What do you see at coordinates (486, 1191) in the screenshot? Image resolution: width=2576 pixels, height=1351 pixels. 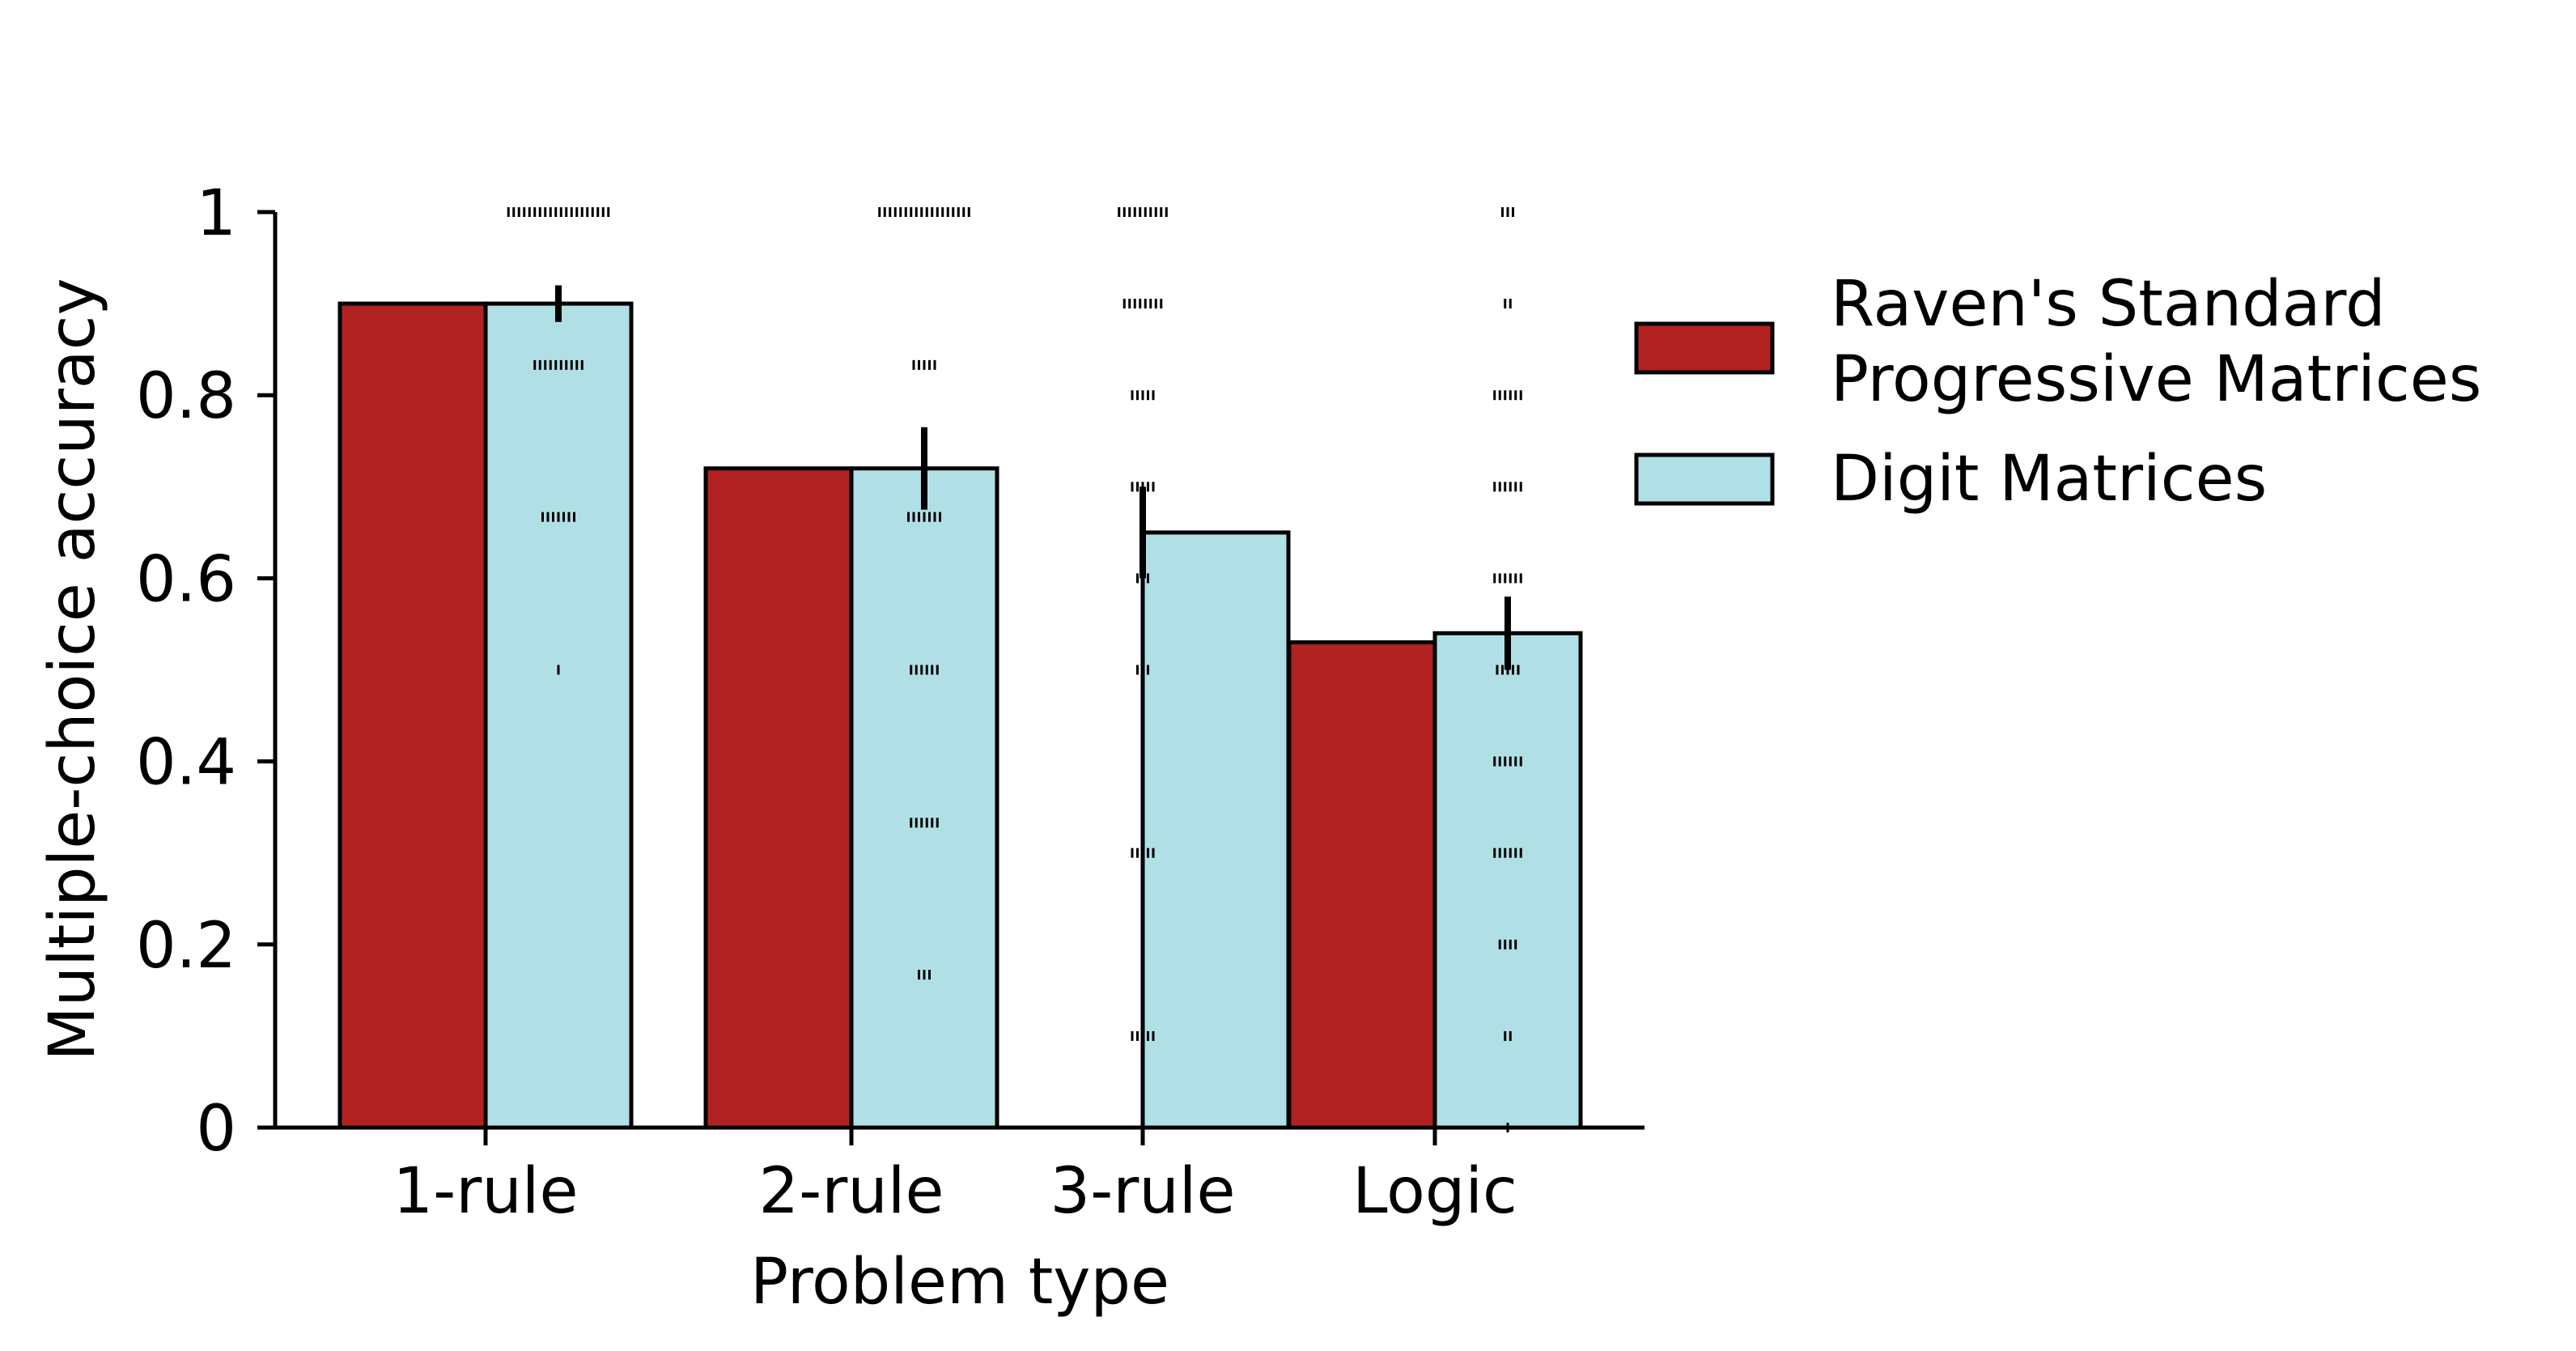 I see `x-tick-label: 1-rule` at bounding box center [486, 1191].